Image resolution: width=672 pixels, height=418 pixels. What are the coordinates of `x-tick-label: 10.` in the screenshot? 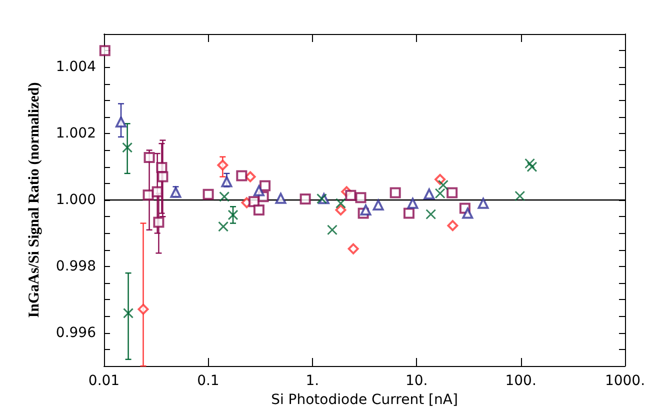 It's located at (416, 381).